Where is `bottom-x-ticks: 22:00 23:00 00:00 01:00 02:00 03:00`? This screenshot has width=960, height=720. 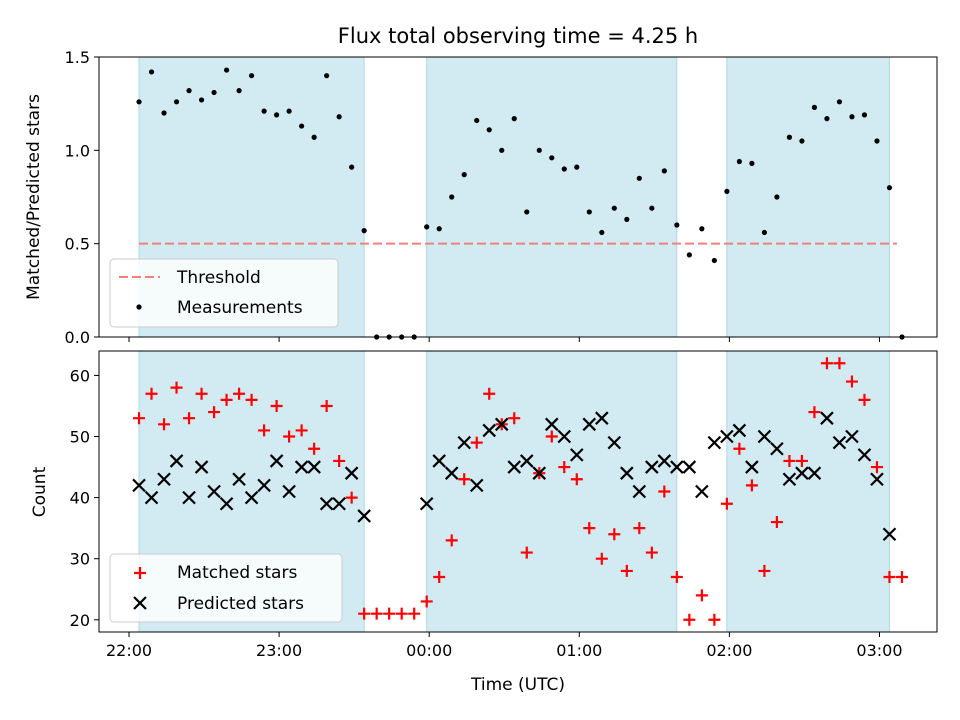
bottom-x-ticks: 22:00 23:00 00:00 01:00 02:00 03:00 is located at coordinates (504, 646).